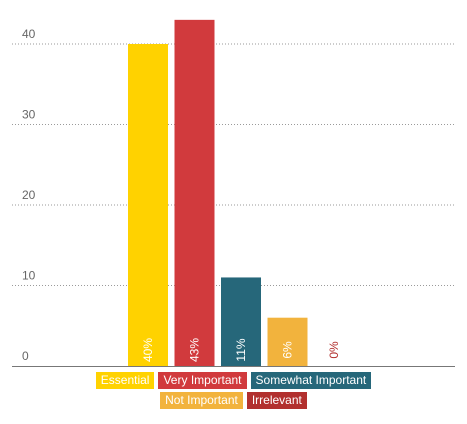 The image size is (467, 424). I want to click on legend-row-2: Not Important Irrelevant, so click(233, 400).